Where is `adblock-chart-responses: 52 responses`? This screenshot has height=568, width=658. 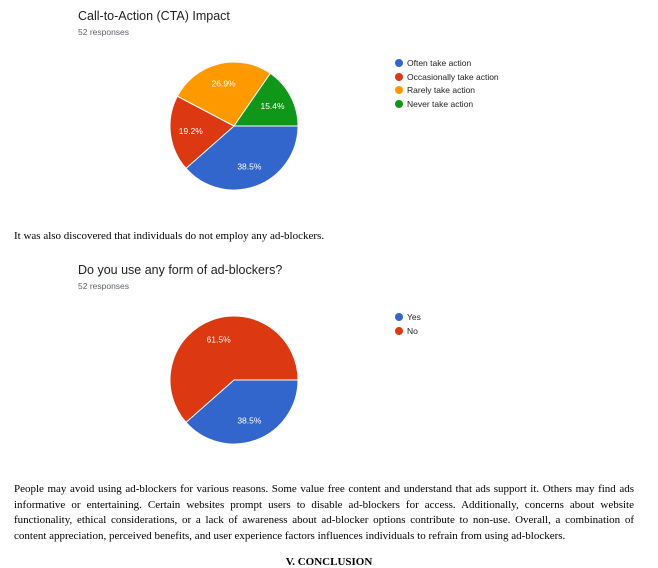 adblock-chart-responses: 52 responses is located at coordinates (104, 286).